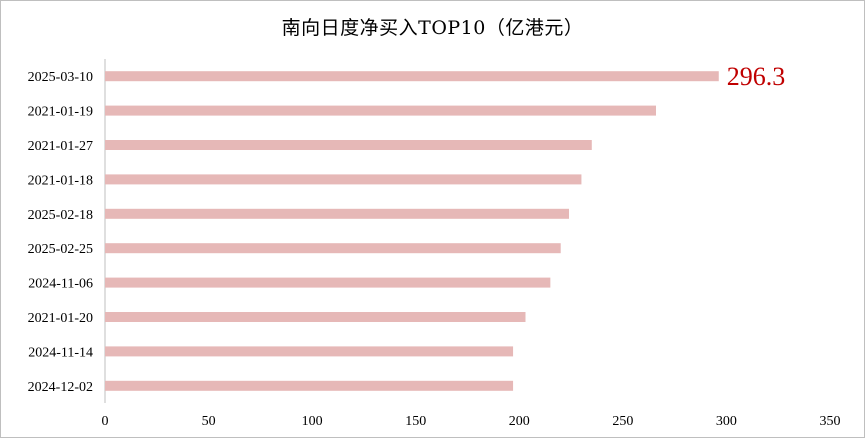 The width and height of the screenshot is (865, 438). I want to click on x-tick-label: 200, so click(519, 421).